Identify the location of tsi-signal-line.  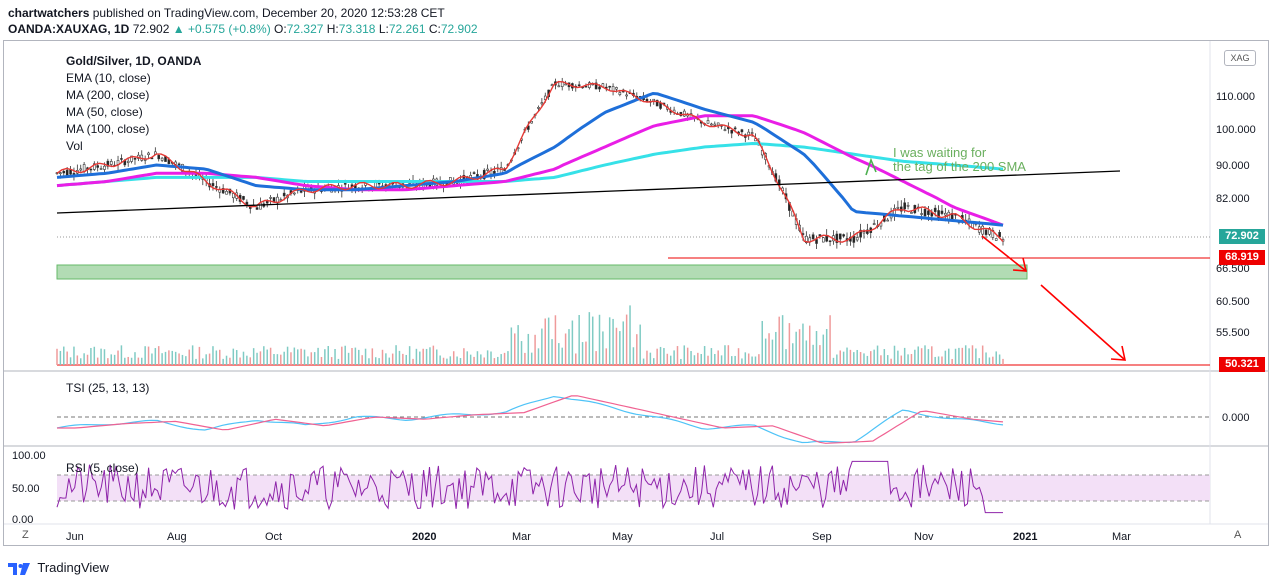
(530, 419).